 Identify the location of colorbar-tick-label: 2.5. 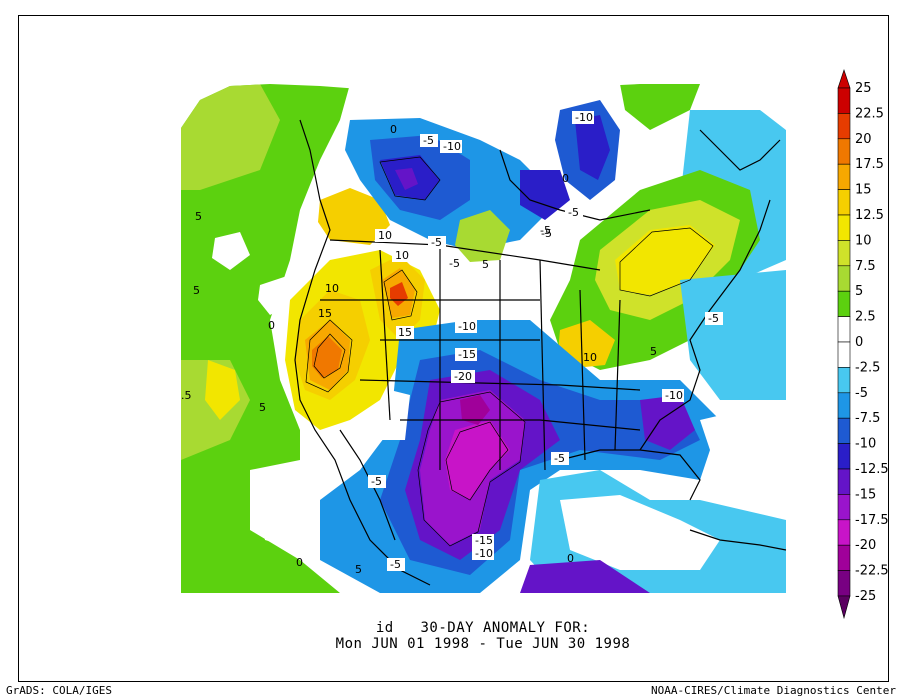
(865, 317).